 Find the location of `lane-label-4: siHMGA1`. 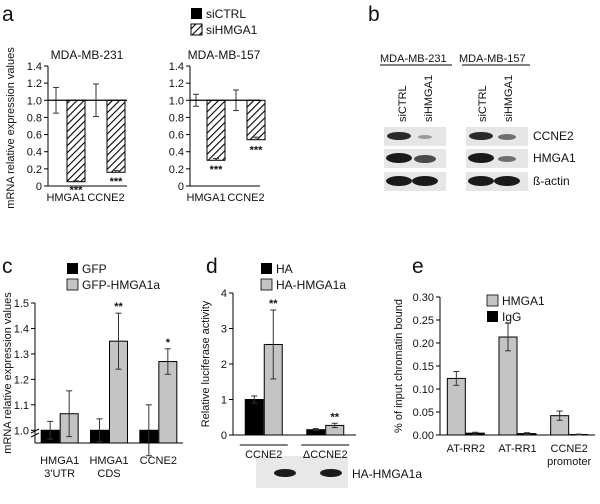

lane-label-4: siHMGA1 is located at coordinates (509, 98).